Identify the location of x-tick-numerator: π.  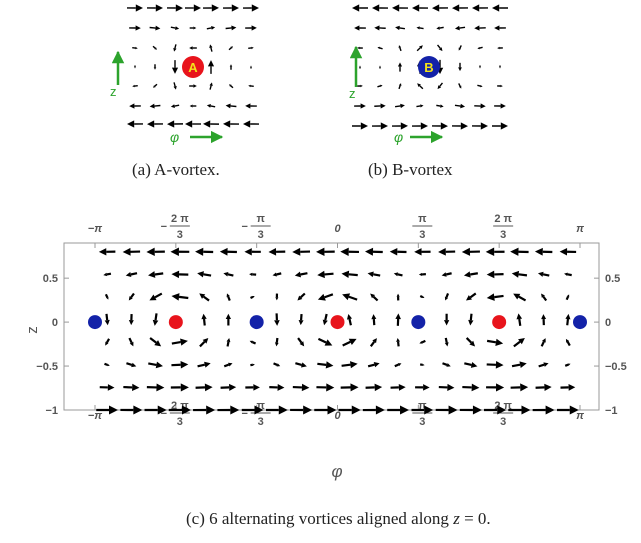
(422, 406).